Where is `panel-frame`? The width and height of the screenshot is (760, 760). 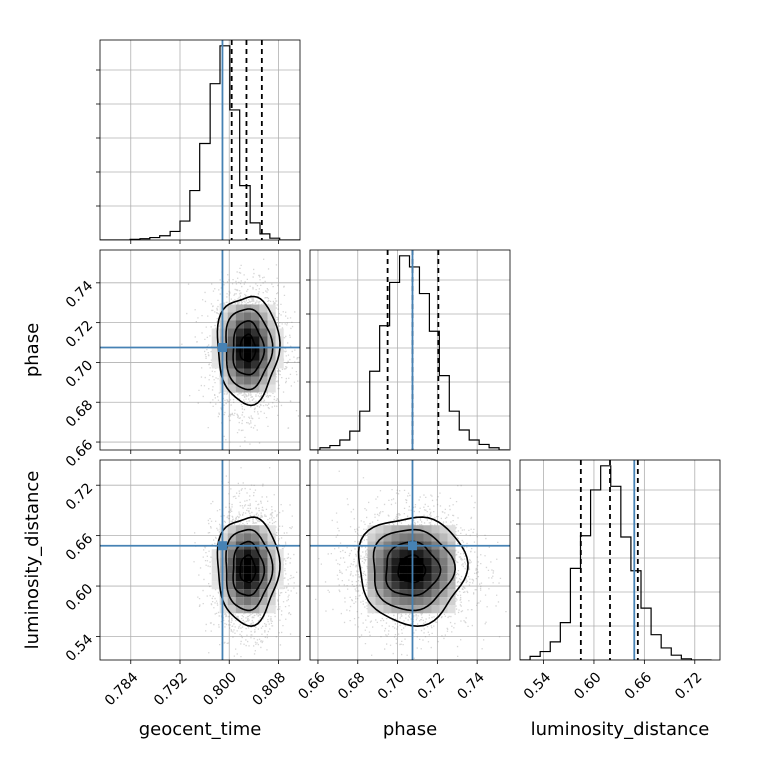
panel-frame is located at coordinates (200, 140).